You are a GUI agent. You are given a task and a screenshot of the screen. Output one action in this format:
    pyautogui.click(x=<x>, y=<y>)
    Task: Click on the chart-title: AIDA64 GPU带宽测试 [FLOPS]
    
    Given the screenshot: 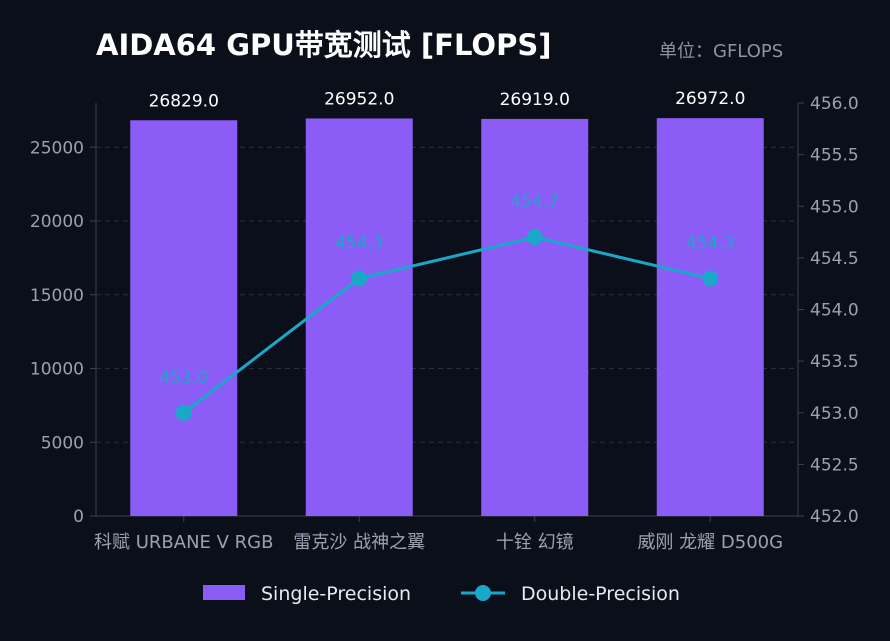 What is the action you would take?
    pyautogui.click(x=324, y=45)
    